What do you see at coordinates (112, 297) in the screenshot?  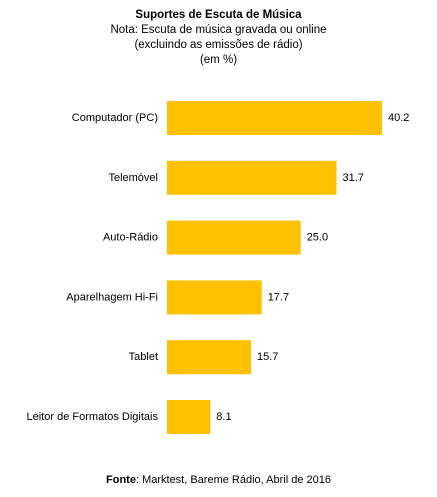 I see `category-label: Aparelhagem Hi-Fi` at bounding box center [112, 297].